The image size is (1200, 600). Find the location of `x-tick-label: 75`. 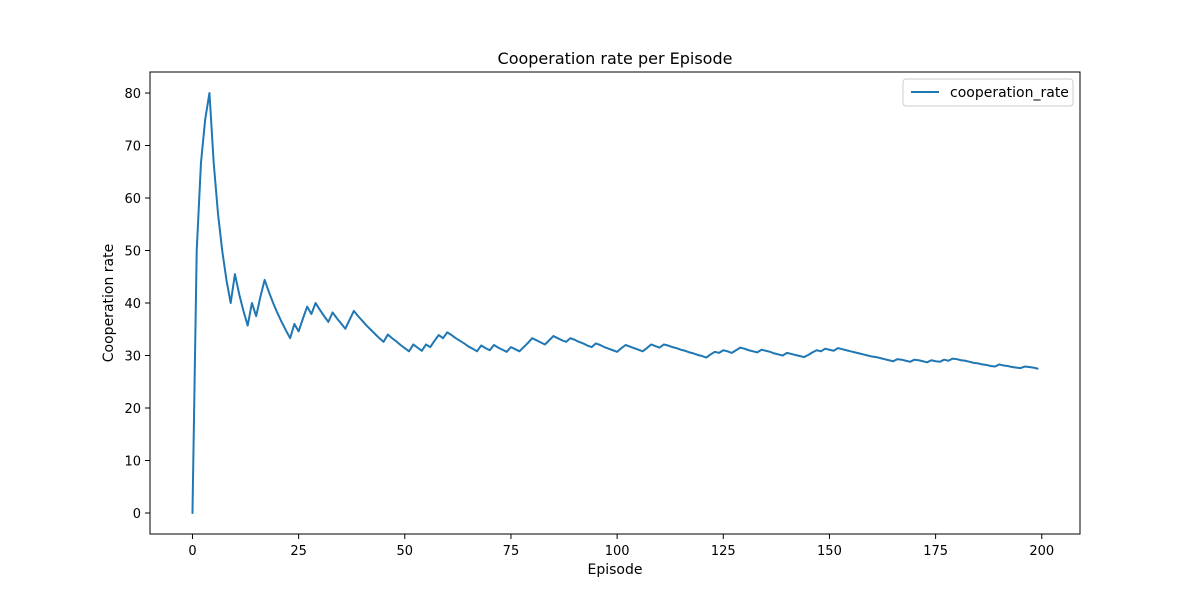

x-tick-label: 75 is located at coordinates (511, 551).